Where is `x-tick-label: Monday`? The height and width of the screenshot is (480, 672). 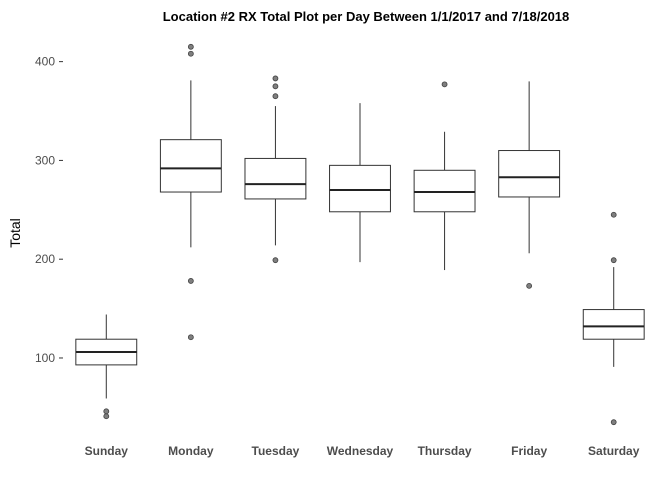
x-tick-label: Monday is located at coordinates (191, 451).